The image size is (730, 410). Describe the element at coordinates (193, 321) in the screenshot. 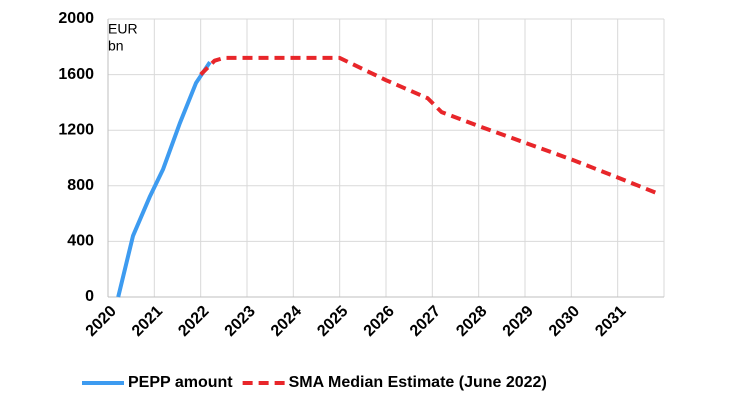

I see `x-tick-label: 2022` at that location.